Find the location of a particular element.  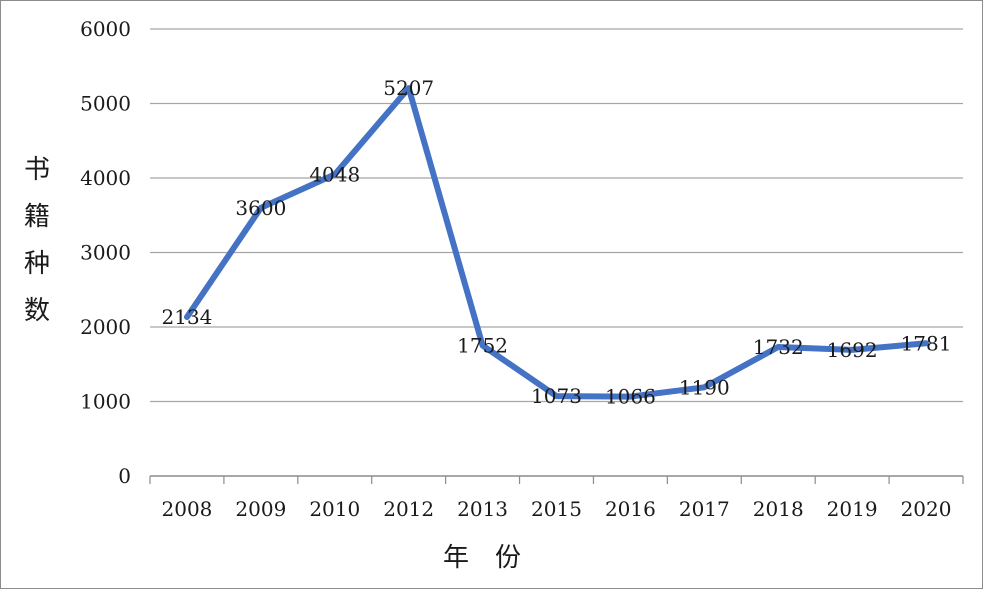

x-tick-label: 2013 is located at coordinates (482, 509).